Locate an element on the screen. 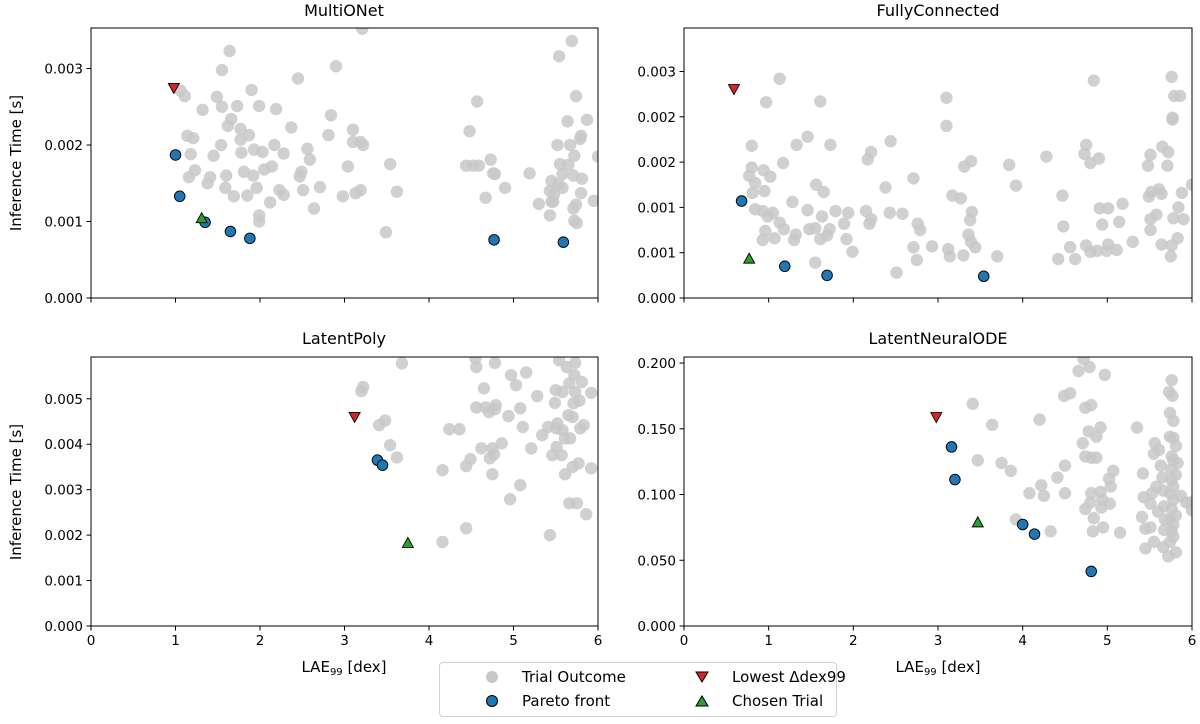  y-tick-label: 0.150 is located at coordinates (656, 430).